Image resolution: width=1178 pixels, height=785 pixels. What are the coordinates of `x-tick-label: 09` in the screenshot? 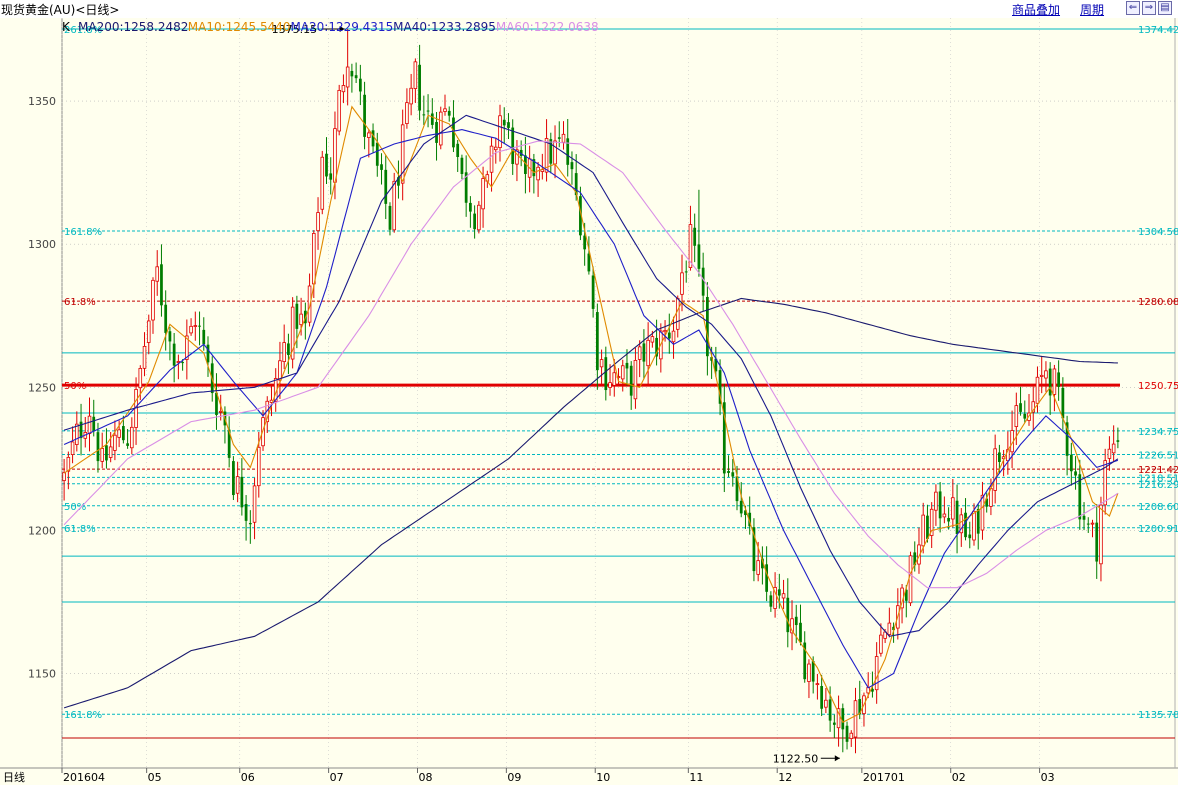 It's located at (514, 777).